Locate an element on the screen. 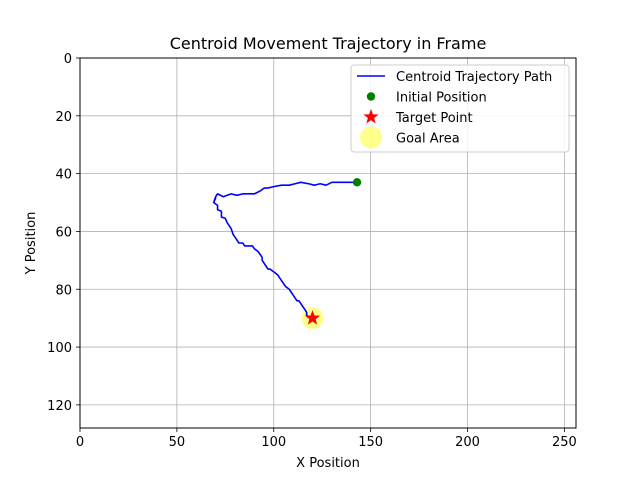 The height and width of the screenshot is (480, 640). x-tick-label: 0 is located at coordinates (80, 442).